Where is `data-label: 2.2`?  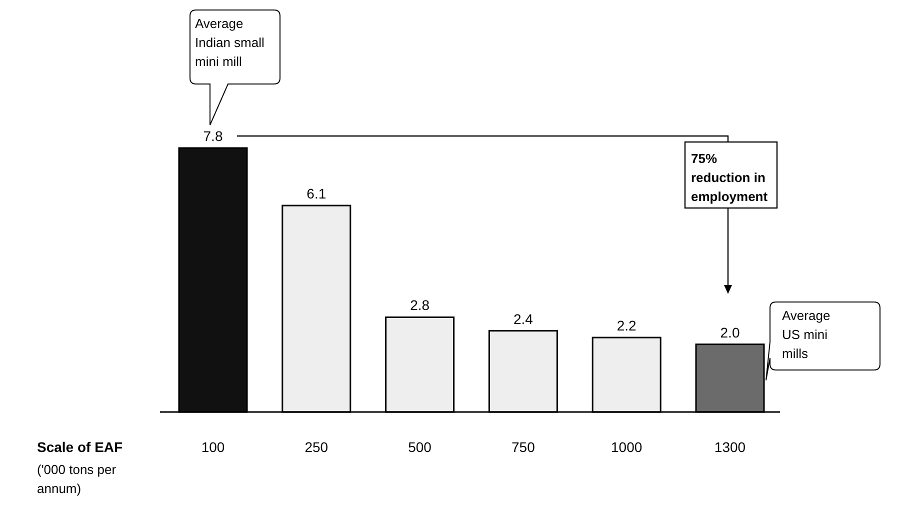
data-label: 2.2 is located at coordinates (626, 326).